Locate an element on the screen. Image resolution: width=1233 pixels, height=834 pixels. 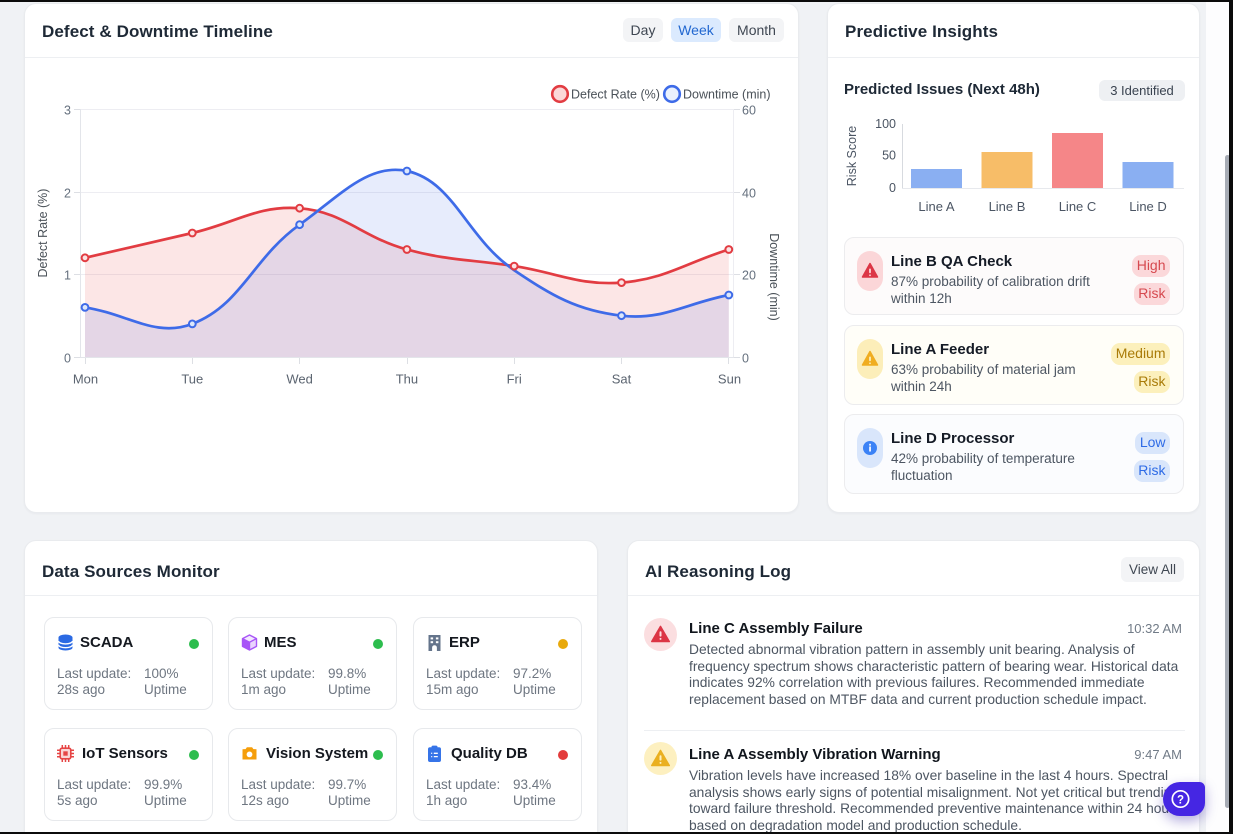
svg-text: Thu is located at coordinates (407, 379).